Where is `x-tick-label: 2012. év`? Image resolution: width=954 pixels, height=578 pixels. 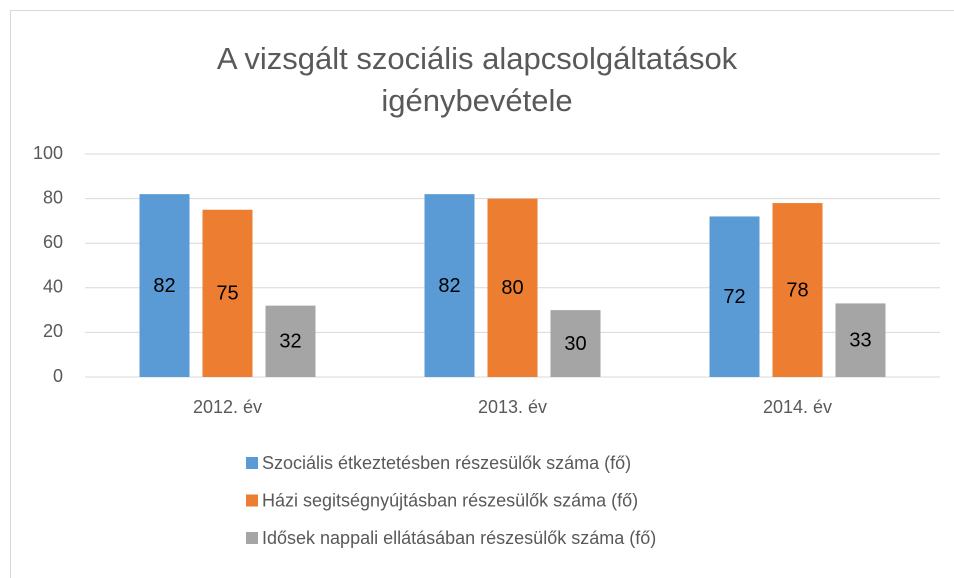 x-tick-label: 2012. év is located at coordinates (227, 407).